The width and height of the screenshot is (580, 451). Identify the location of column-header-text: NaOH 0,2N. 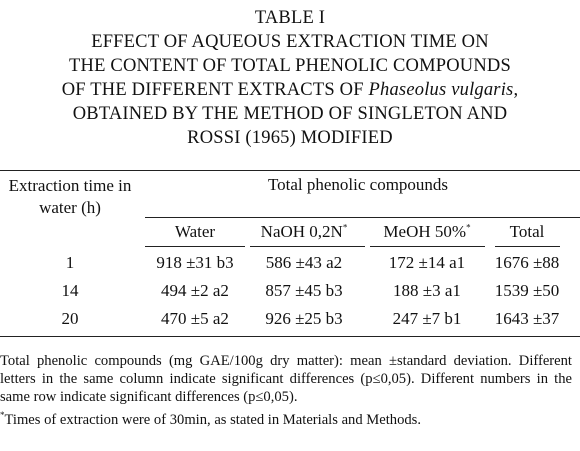
(301, 231).